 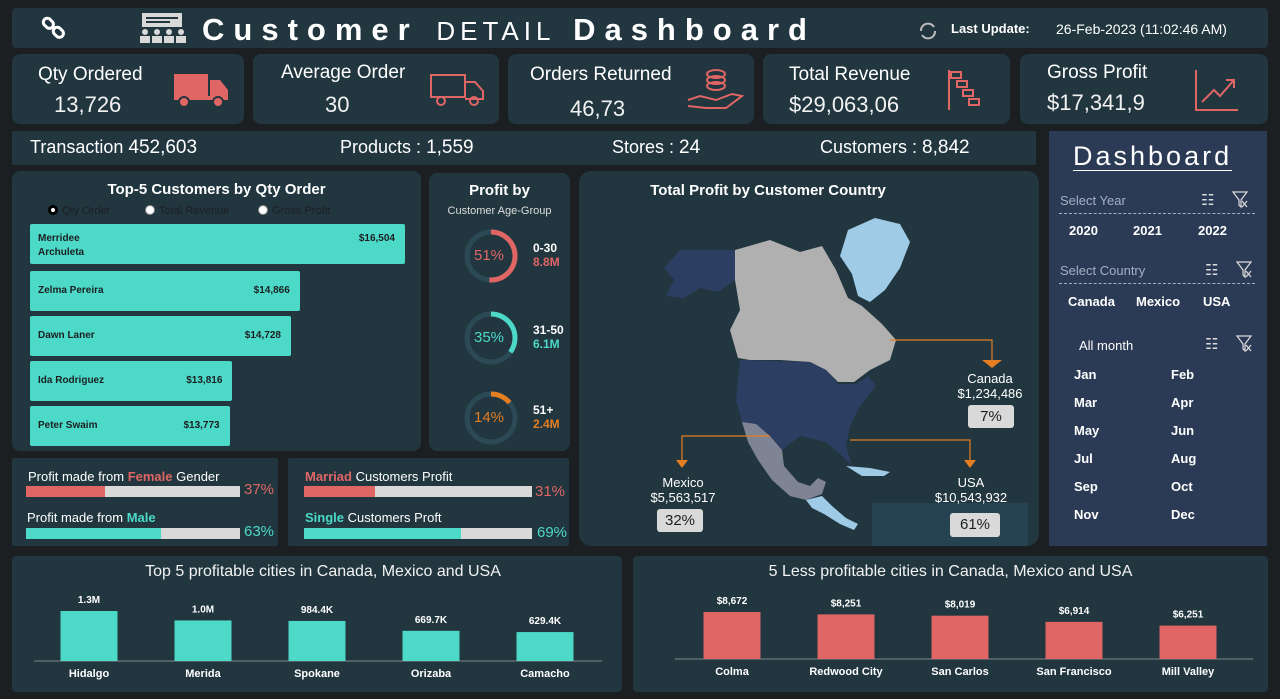 I want to click on gauge-range: 0-30, so click(x=545, y=248).